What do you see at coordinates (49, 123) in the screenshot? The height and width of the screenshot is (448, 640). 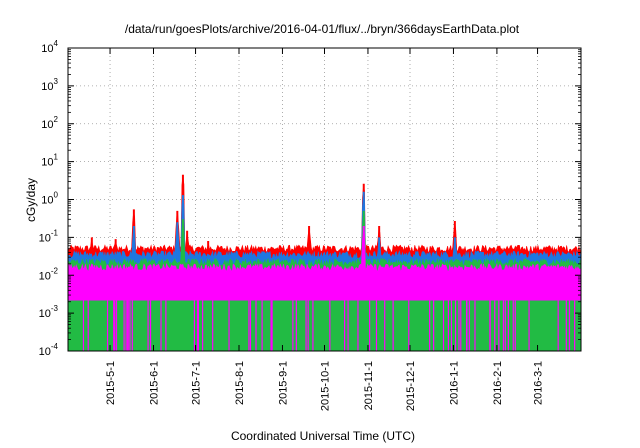 I see `y-tick-label: 10²` at bounding box center [49, 123].